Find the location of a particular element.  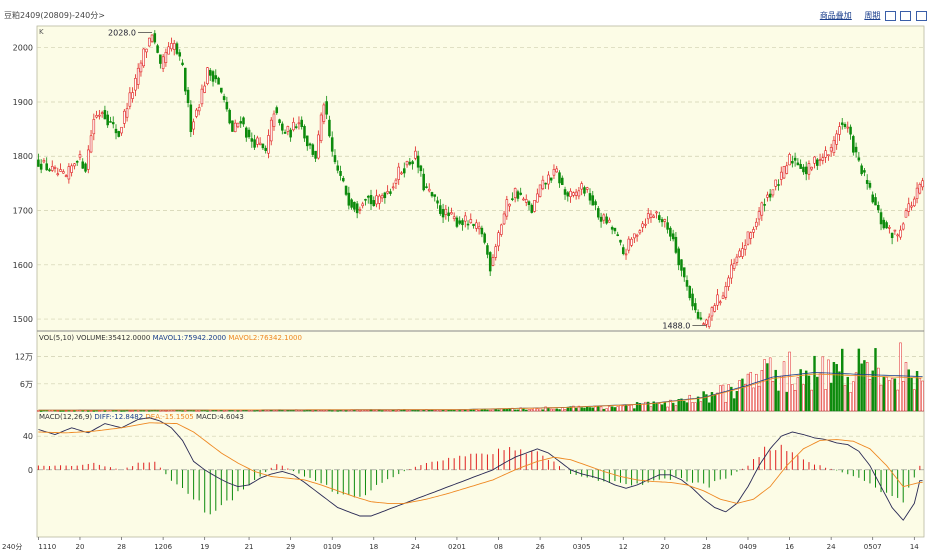

fullscreen-icon is located at coordinates (921, 15).